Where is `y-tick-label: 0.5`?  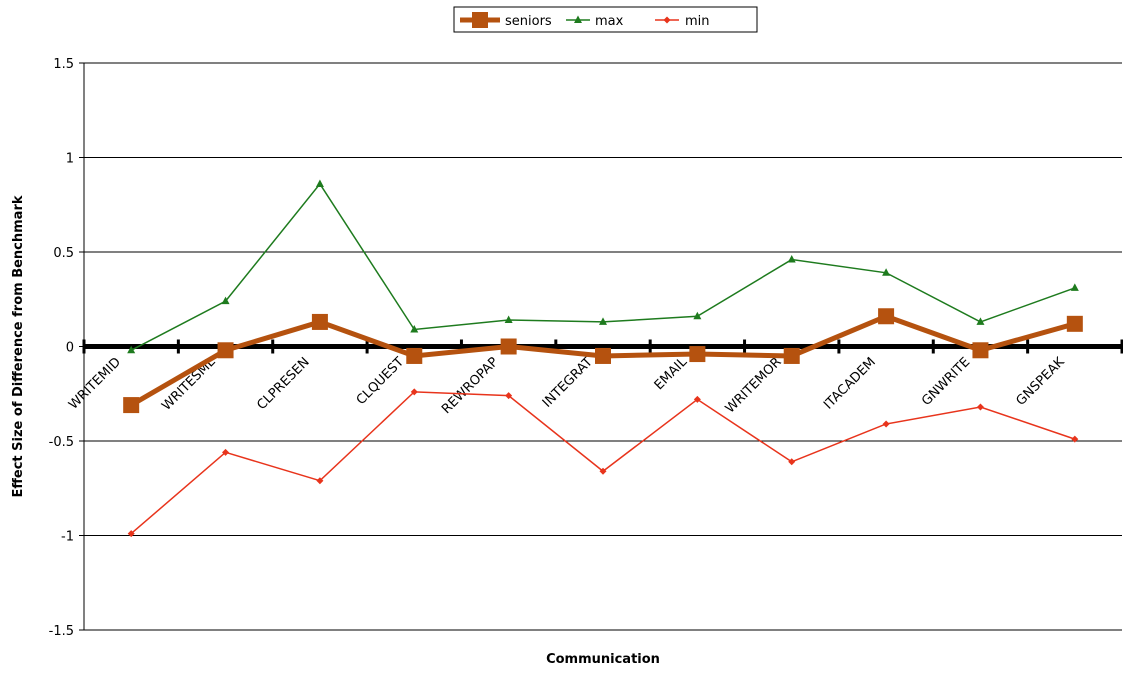
y-tick-label: 0.5 is located at coordinates (63, 253).